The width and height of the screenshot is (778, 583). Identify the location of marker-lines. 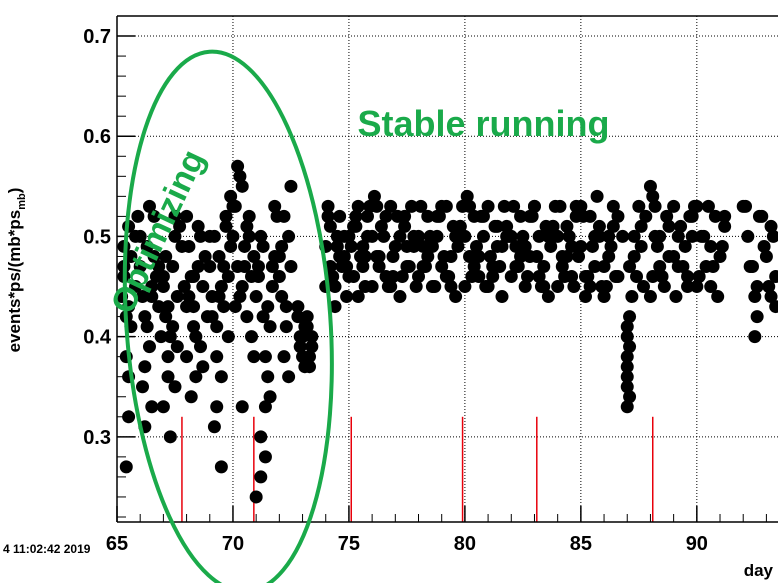
(417, 469).